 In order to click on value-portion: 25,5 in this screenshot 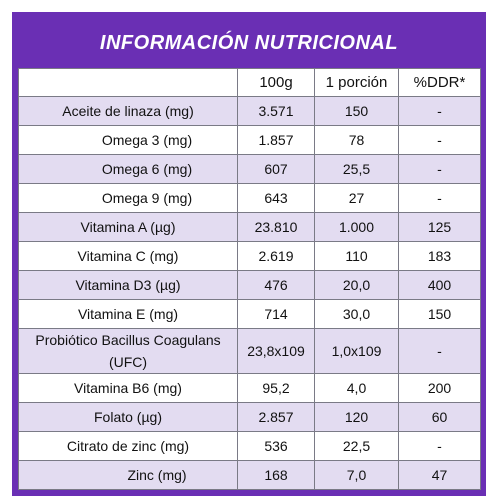, I will do `click(356, 169)`.